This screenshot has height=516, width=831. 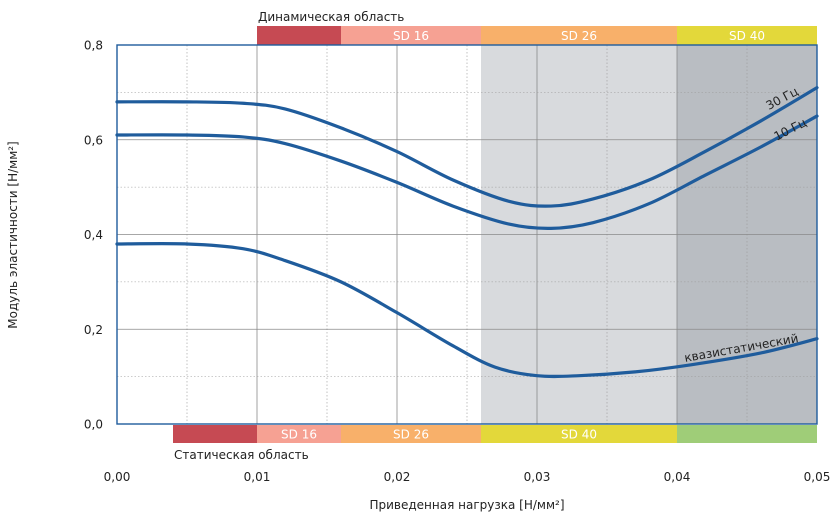 I want to click on y-tick-label: 0,6, so click(x=93, y=140).